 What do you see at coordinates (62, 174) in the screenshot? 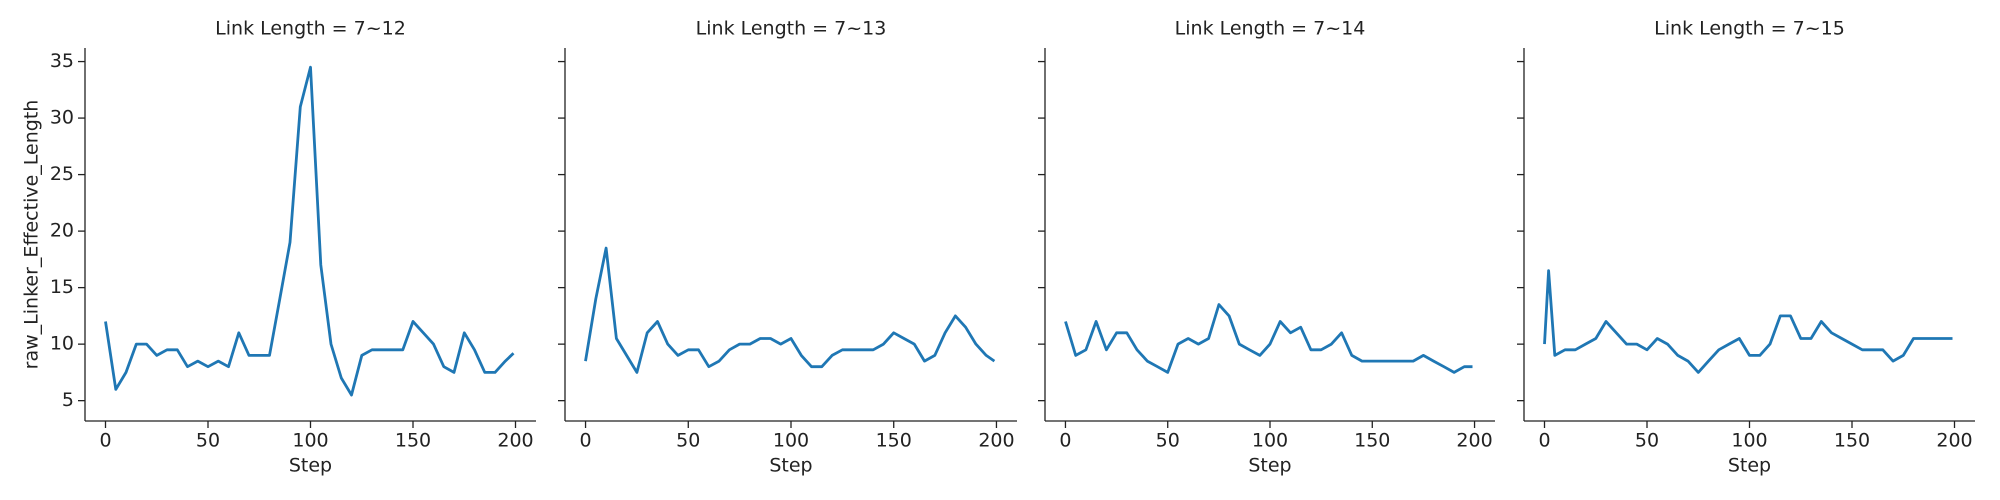
I see `y-tick-label: 25` at bounding box center [62, 174].